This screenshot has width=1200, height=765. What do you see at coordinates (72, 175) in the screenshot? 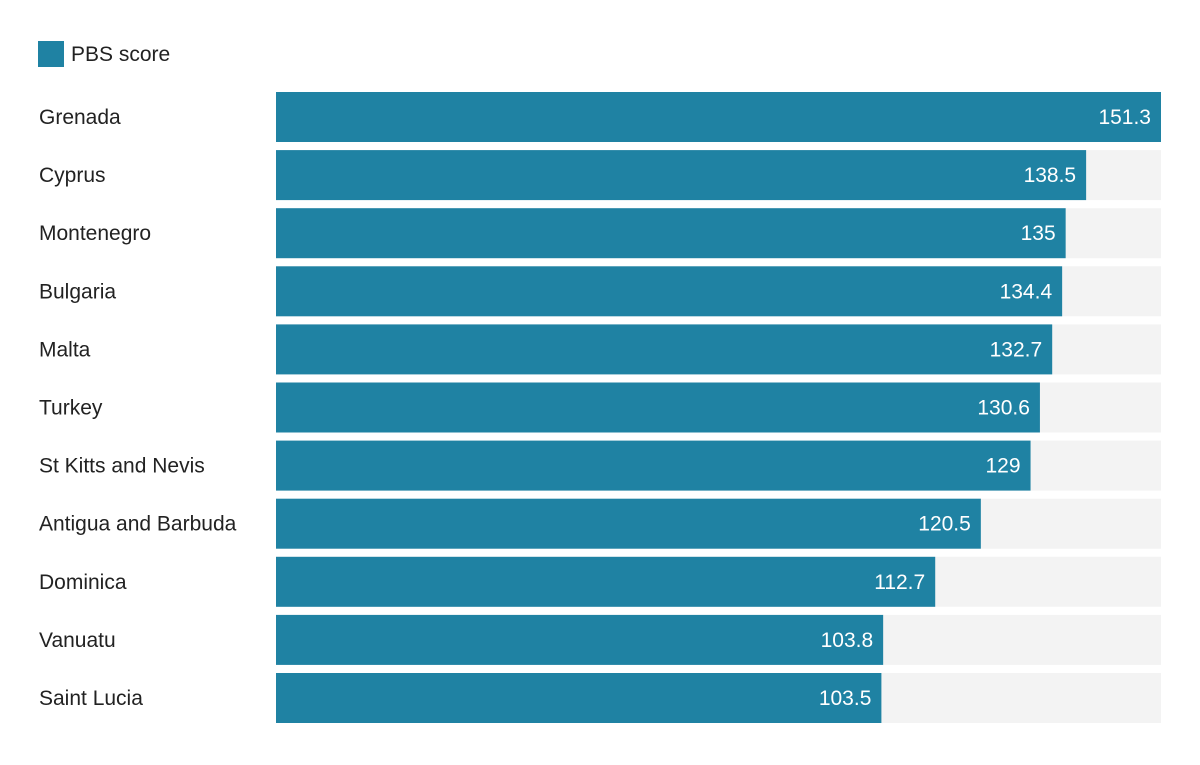
I see `category-label: Cyprus` at bounding box center [72, 175].